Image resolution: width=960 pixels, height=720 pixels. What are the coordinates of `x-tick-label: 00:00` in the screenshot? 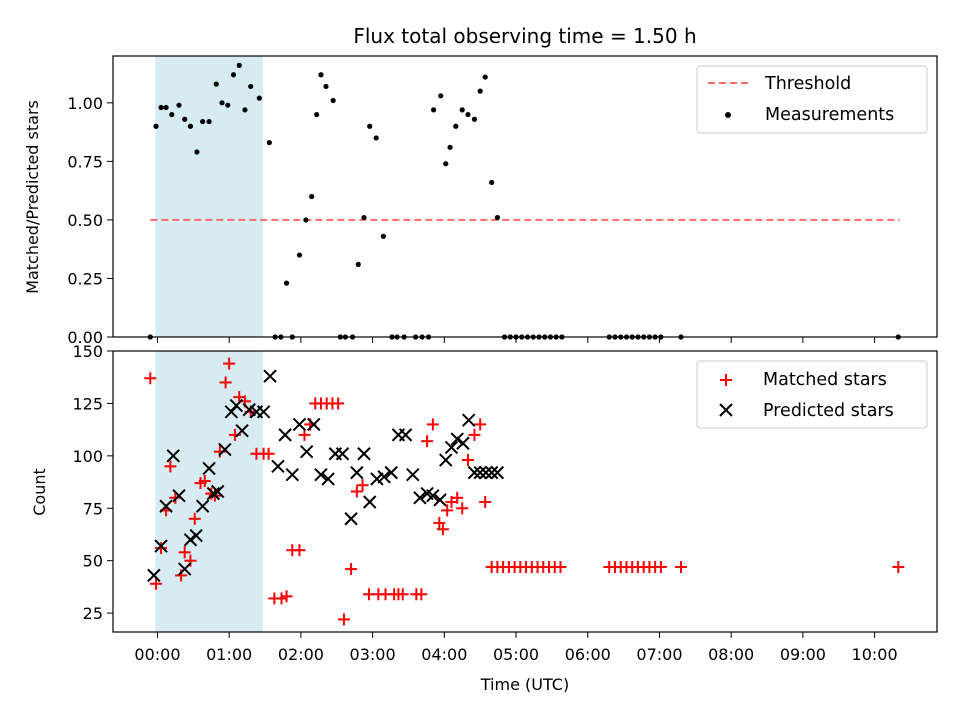 It's located at (157, 654).